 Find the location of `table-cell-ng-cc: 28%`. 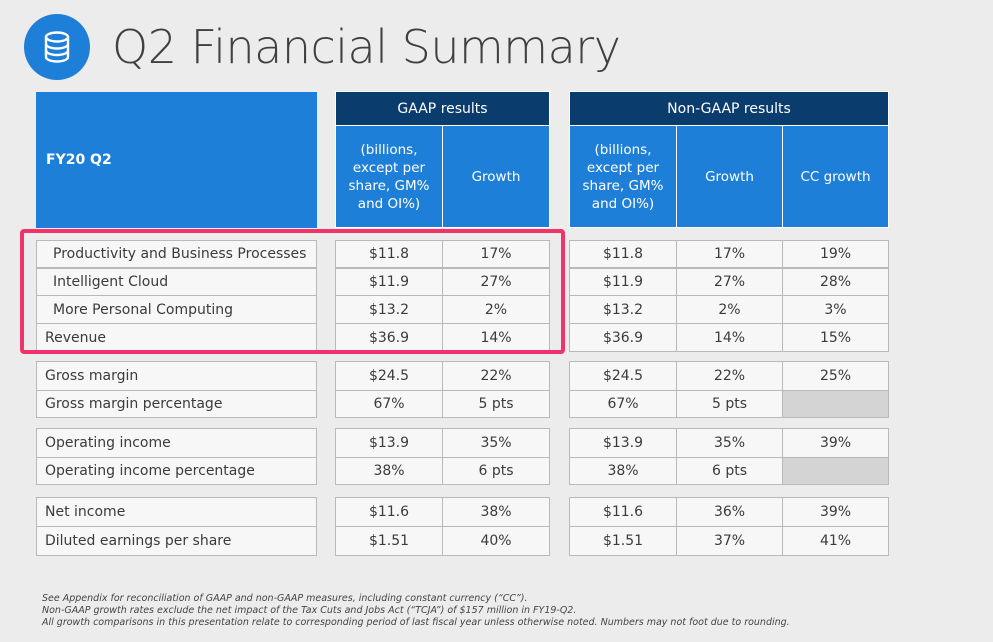

table-cell-ng-cc: 28% is located at coordinates (835, 282).